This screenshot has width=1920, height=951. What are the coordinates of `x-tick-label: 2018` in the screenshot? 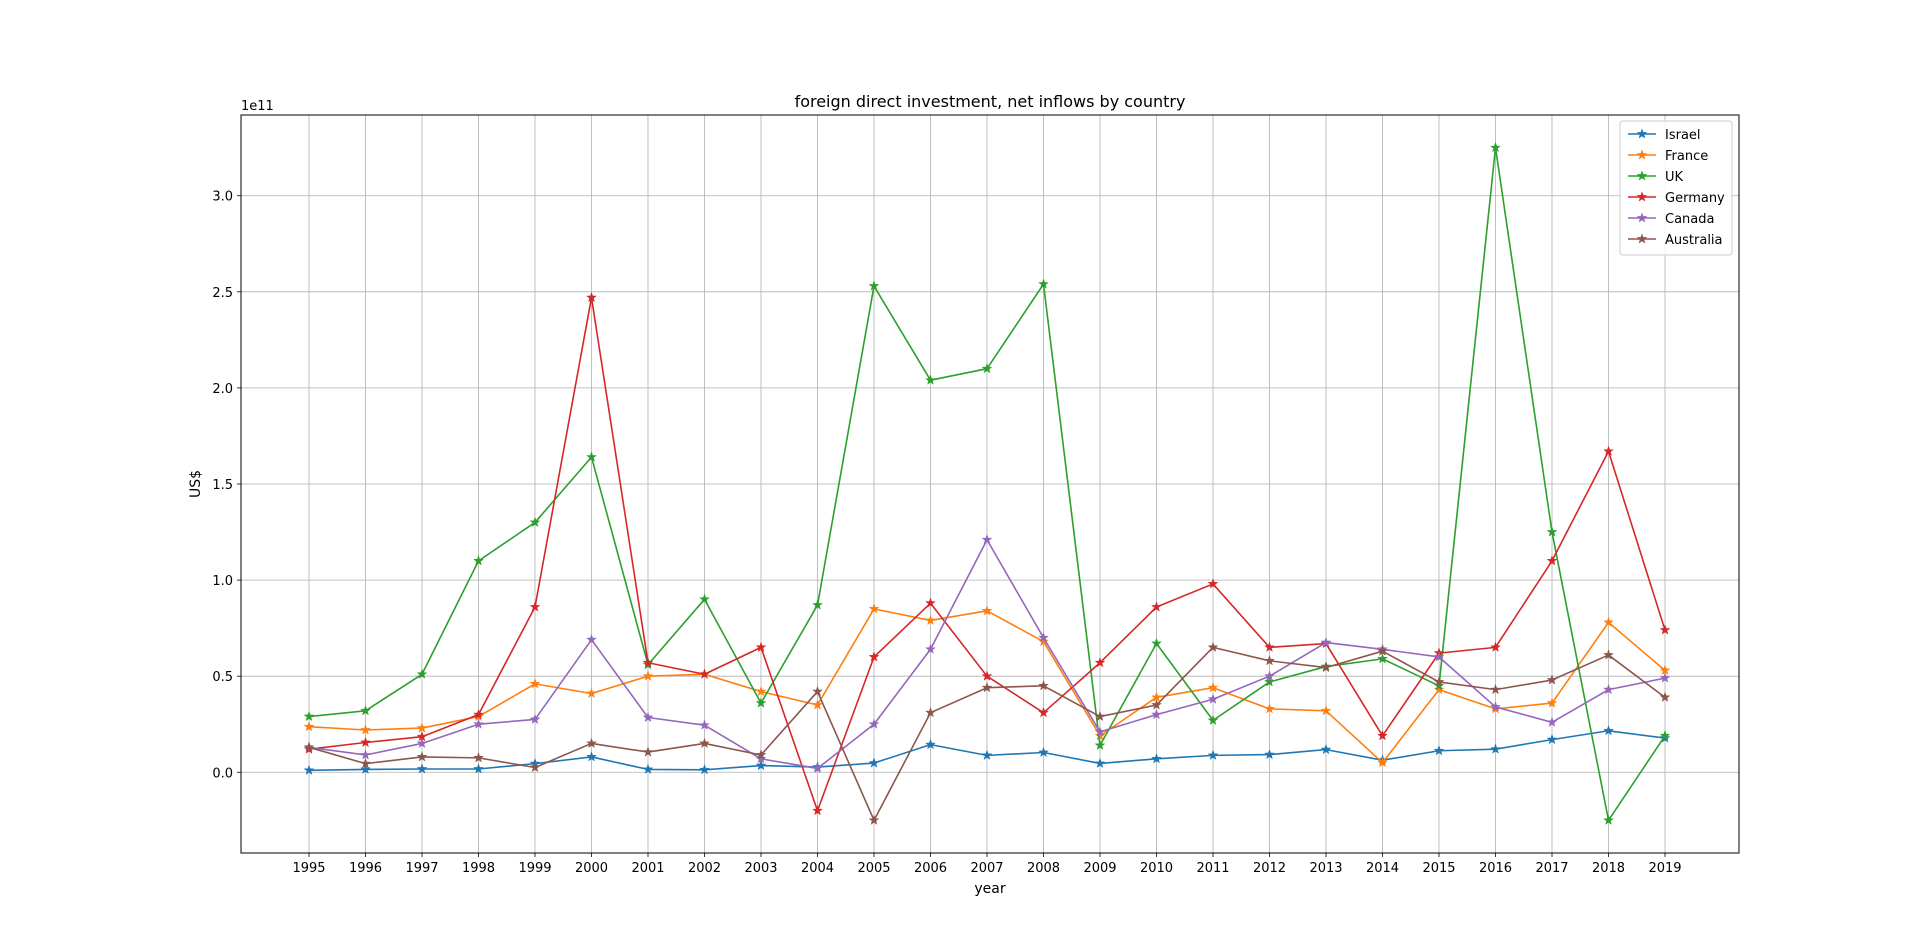 It's located at (1608, 868).